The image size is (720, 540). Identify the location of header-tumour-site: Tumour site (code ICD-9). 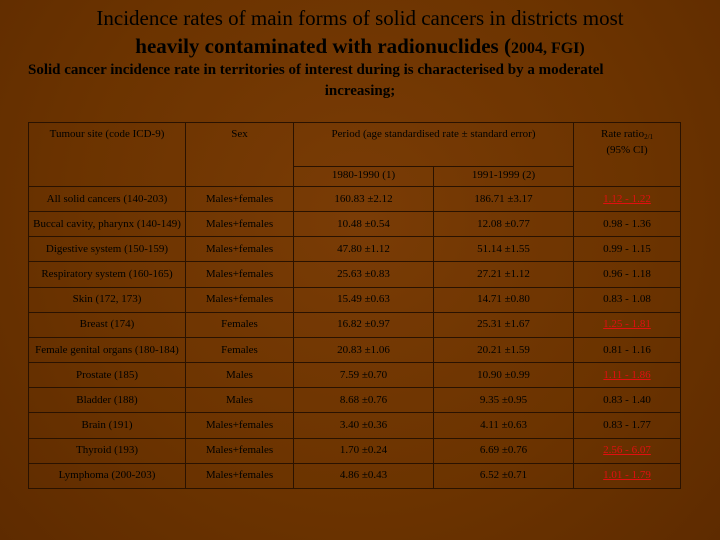
(107, 154).